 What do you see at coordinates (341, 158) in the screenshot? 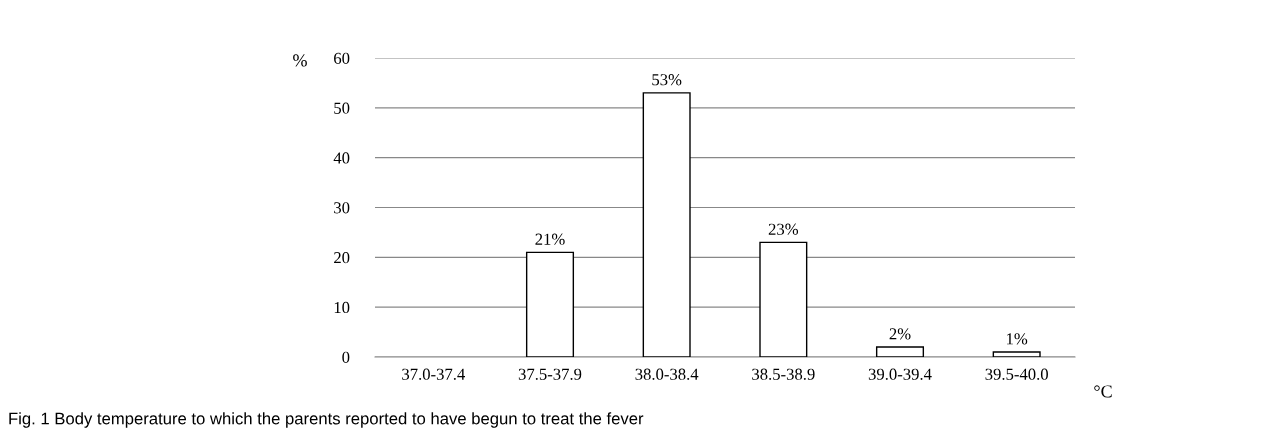
I see `y-tick-label: 40` at bounding box center [341, 158].